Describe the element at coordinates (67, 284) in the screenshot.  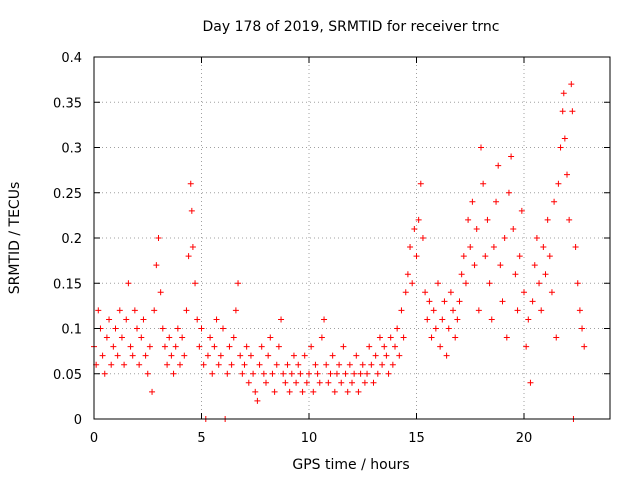
I see `y-tick-label: 0.15` at that location.